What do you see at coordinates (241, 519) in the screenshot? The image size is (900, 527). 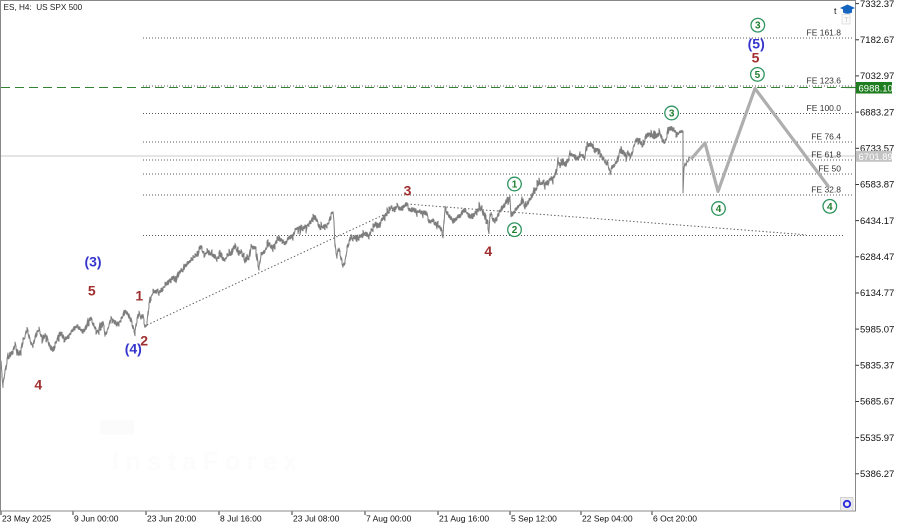 I see `svg-text: 8 Jul 16:00` at bounding box center [241, 519].